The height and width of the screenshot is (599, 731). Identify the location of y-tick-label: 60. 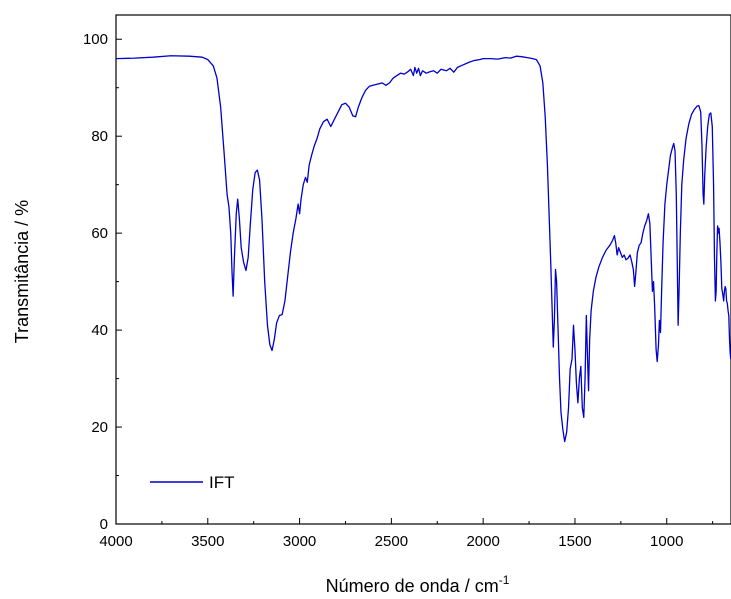
(99, 233).